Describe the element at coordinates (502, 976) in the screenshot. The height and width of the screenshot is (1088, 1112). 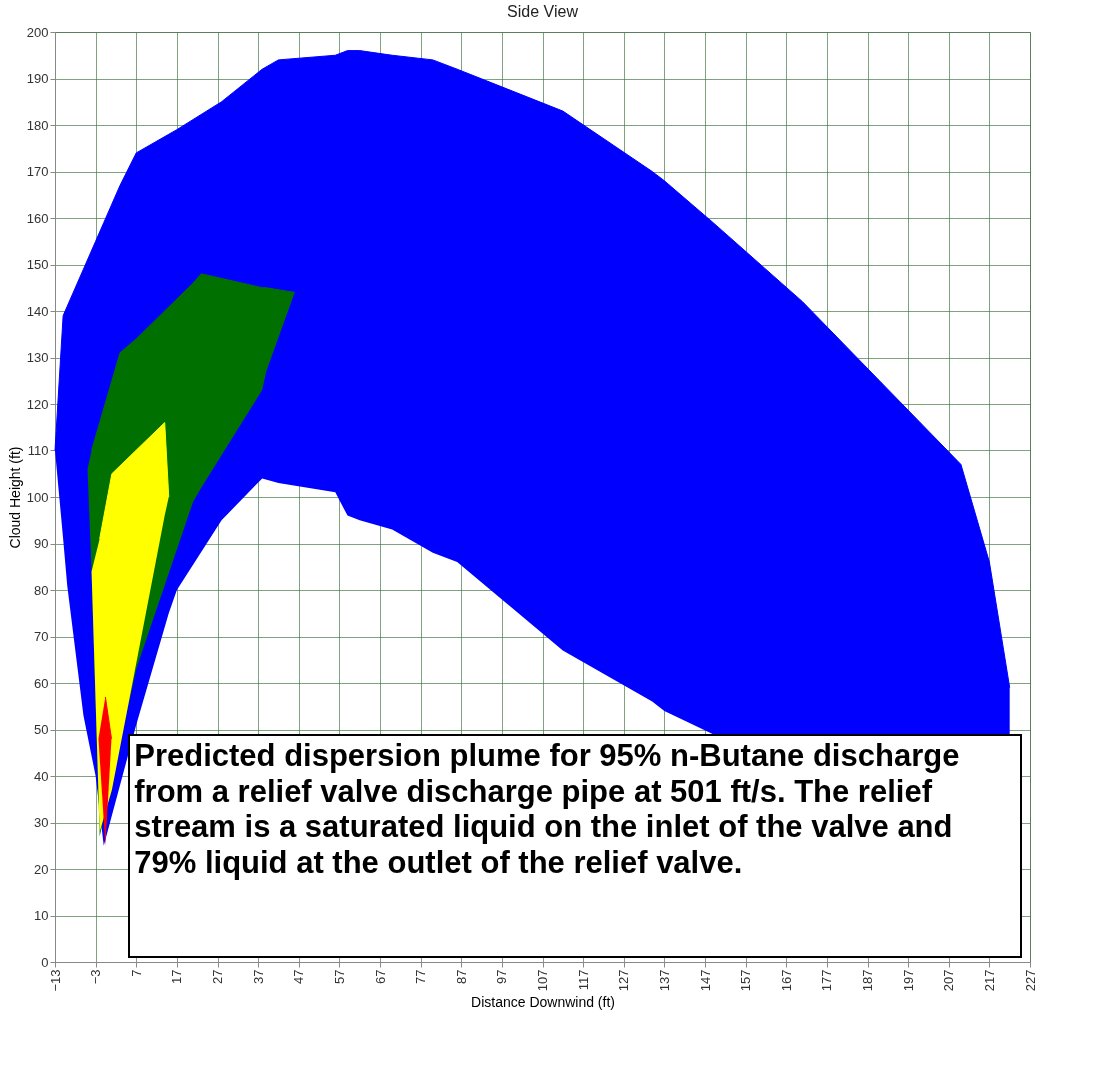
I see `x-tick-label: 97` at that location.